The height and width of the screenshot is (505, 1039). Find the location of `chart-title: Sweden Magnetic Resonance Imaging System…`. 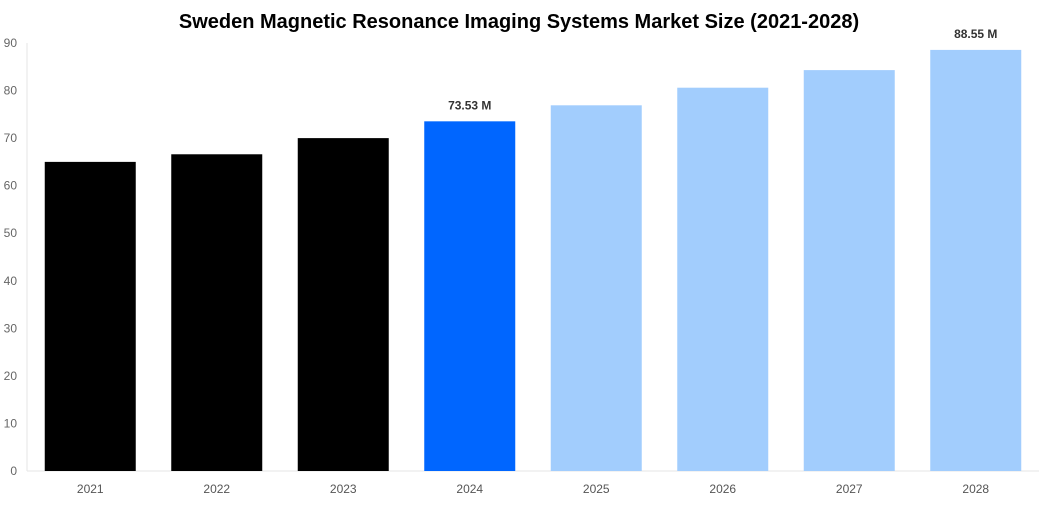

chart-title: Sweden Magnetic Resonance Imaging System… is located at coordinates (519, 22).